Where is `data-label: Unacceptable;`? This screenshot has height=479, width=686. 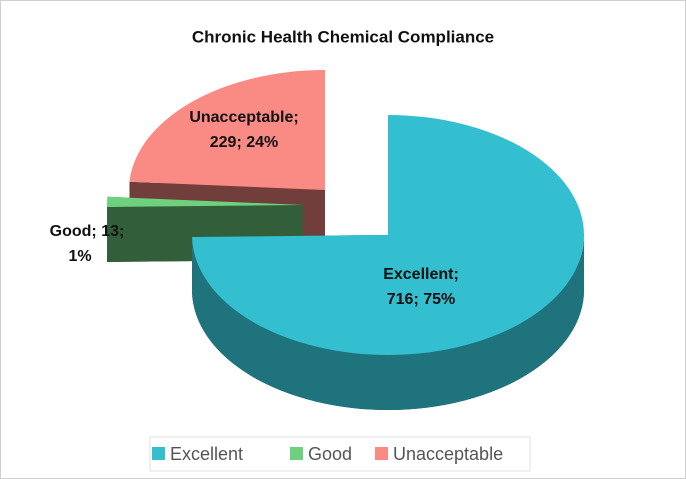
data-label: Unacceptable; is located at coordinates (243, 117).